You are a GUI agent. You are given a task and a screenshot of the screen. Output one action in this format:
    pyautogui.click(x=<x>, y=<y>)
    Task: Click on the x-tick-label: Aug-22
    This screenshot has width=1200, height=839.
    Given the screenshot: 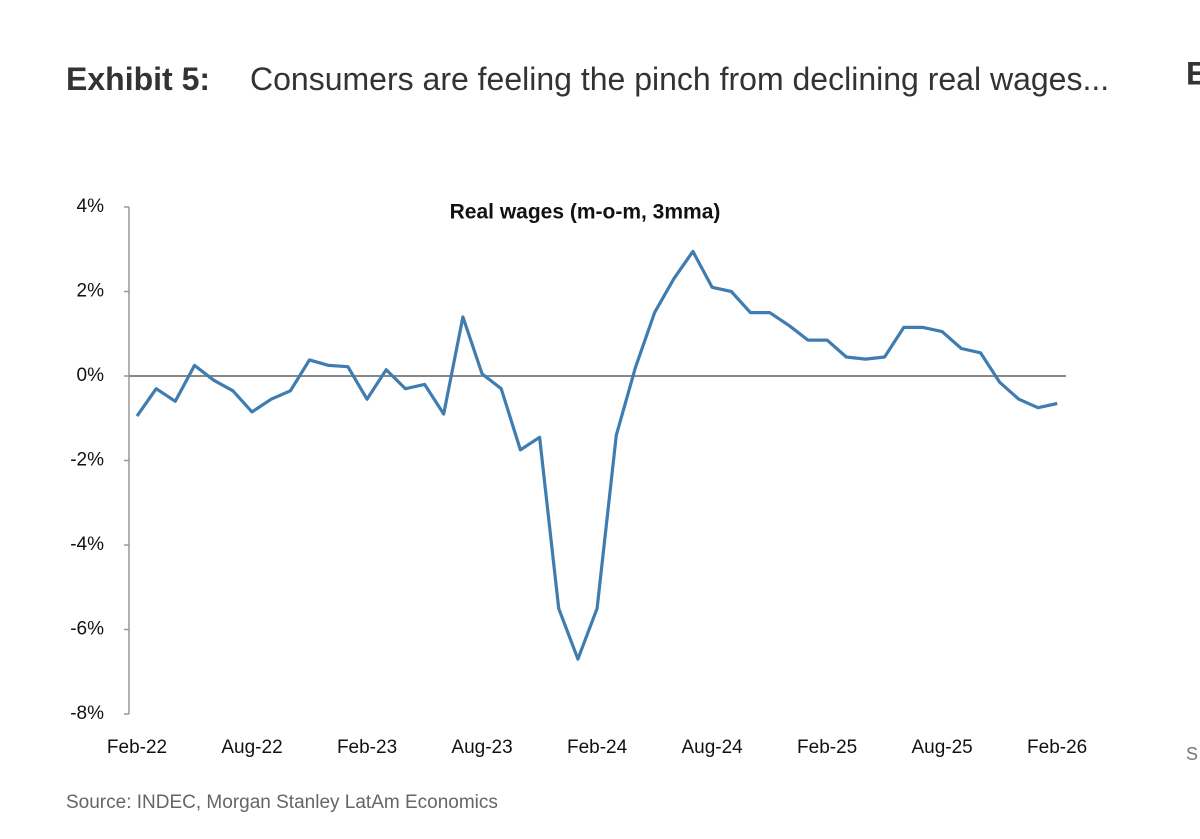 What is the action you would take?
    pyautogui.click(x=251, y=747)
    